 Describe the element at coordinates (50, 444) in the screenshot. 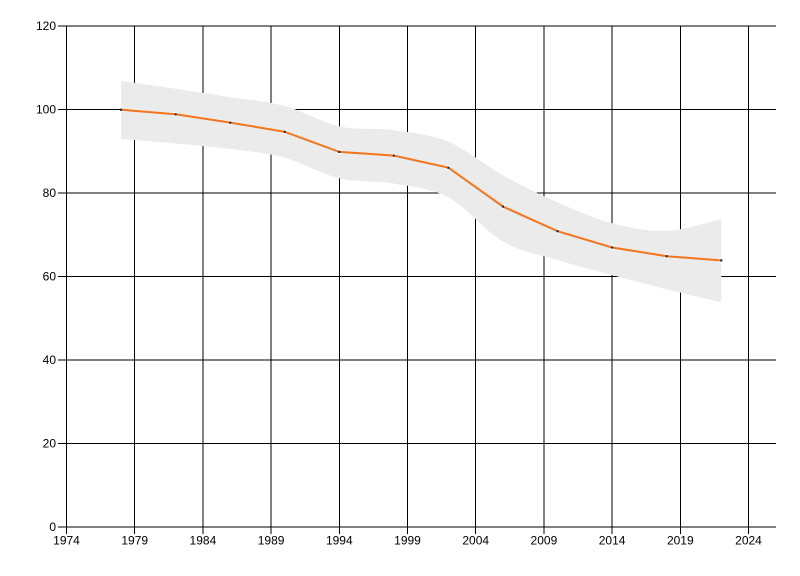

I see `svg-text: 20` at that location.